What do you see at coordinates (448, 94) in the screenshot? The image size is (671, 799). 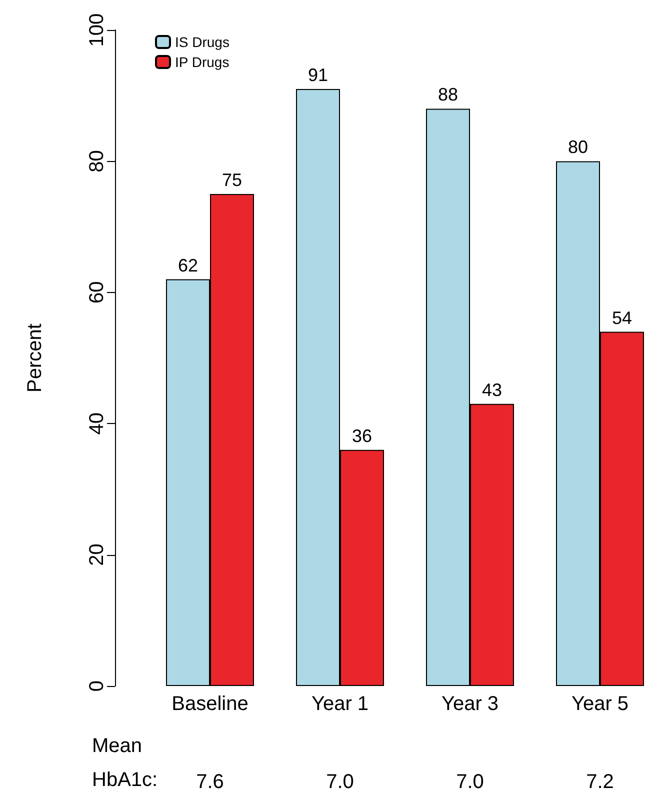 I see `data-label: 88` at bounding box center [448, 94].